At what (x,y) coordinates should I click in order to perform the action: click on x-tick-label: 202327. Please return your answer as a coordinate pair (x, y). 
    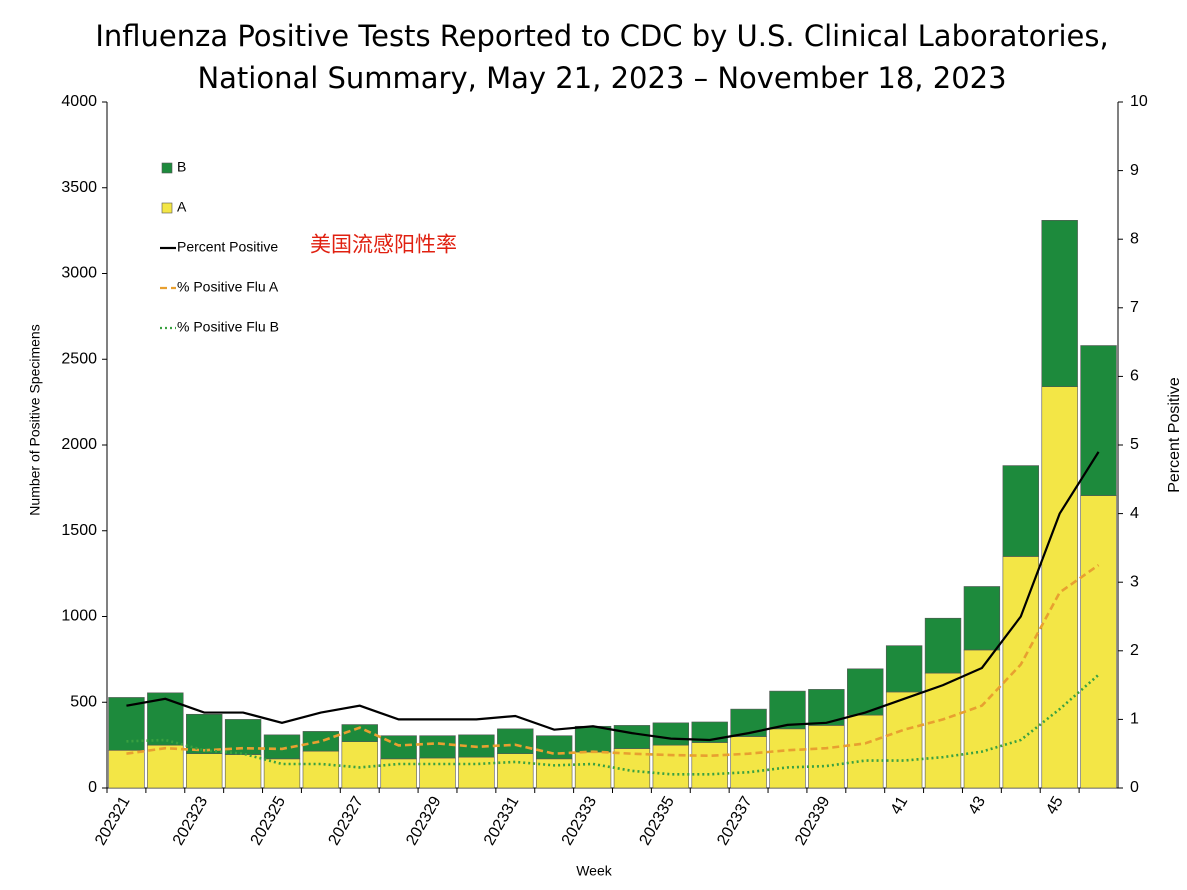
    Looking at the image, I should click on (345, 821).